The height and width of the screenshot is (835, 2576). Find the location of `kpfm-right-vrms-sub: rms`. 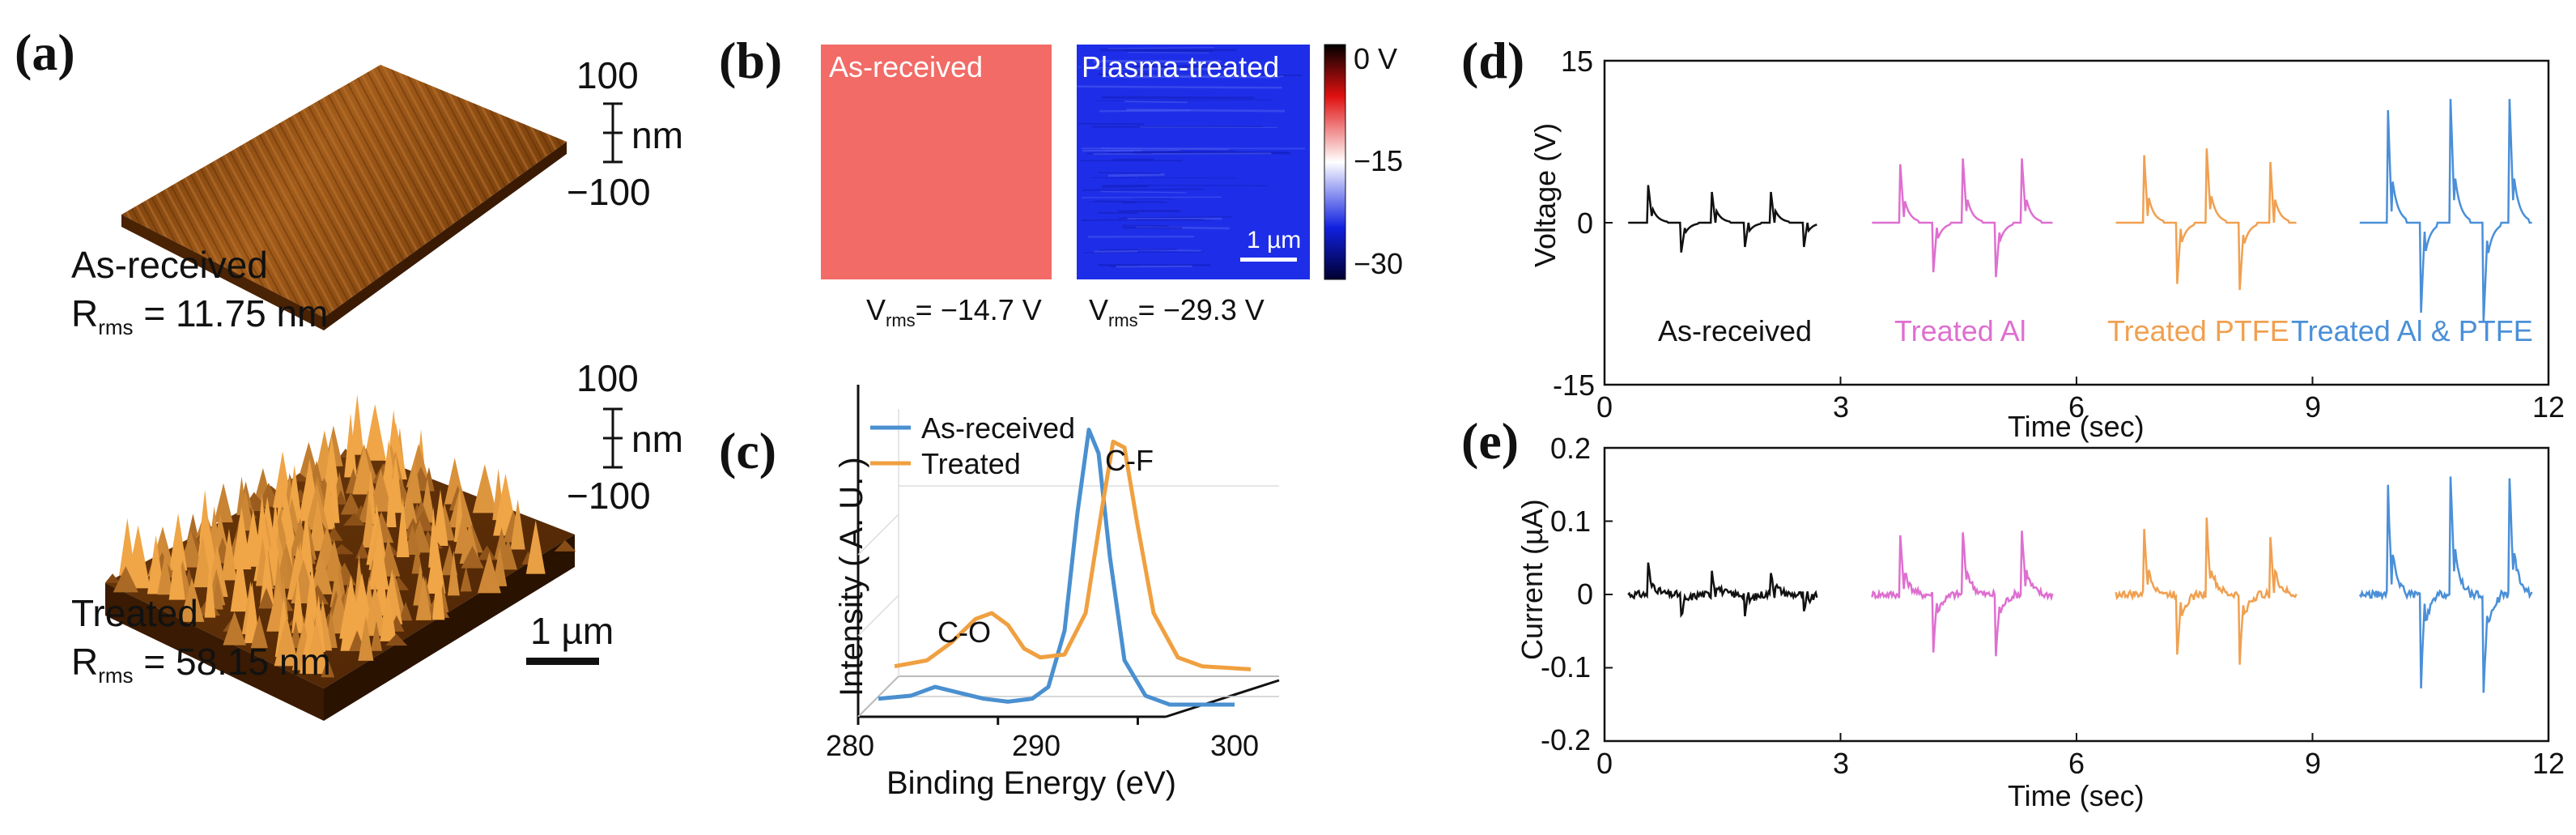

kpfm-right-vrms-sub: rms is located at coordinates (1123, 320).